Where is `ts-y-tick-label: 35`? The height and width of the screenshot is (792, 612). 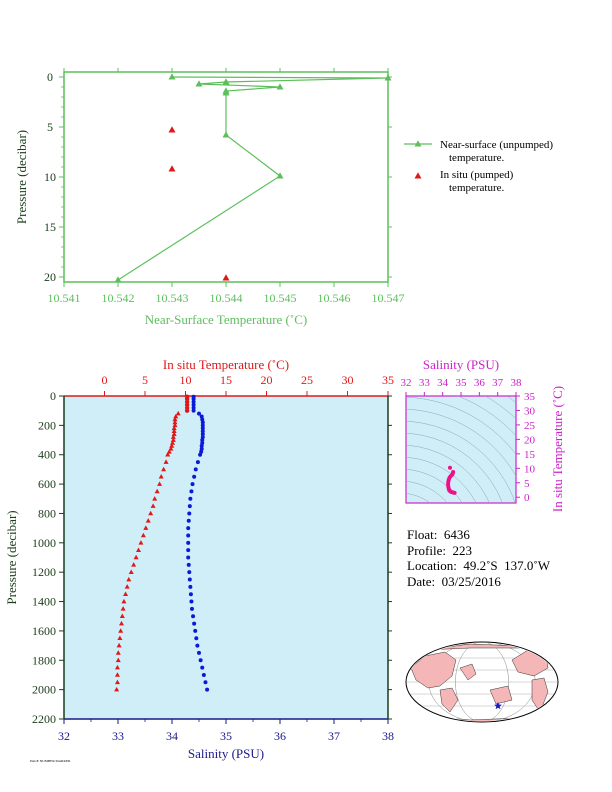 ts-y-tick-label: 35 is located at coordinates (530, 397).